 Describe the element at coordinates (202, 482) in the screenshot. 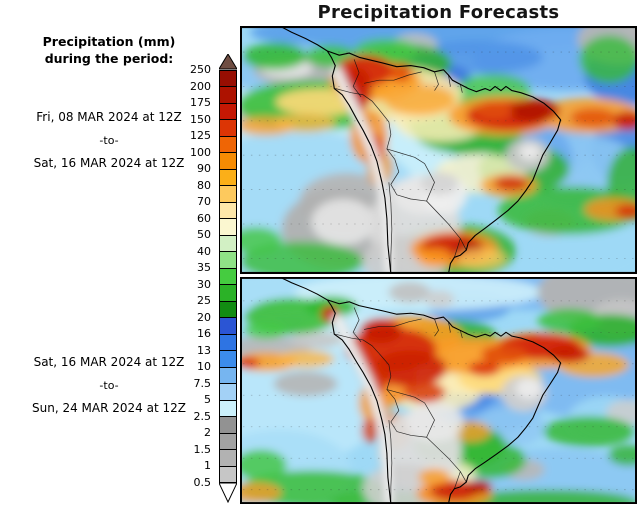

I see `colorbar-tick: 0.5` at that location.